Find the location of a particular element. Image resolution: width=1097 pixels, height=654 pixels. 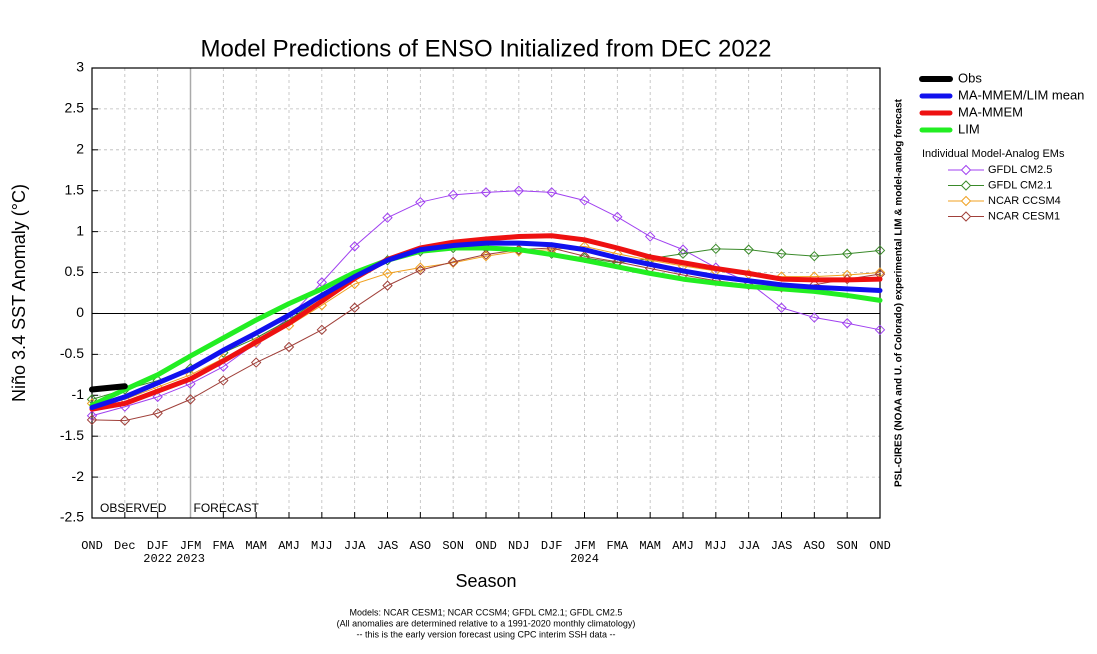

y-tick-label: 1.5 is located at coordinates (75, 189).